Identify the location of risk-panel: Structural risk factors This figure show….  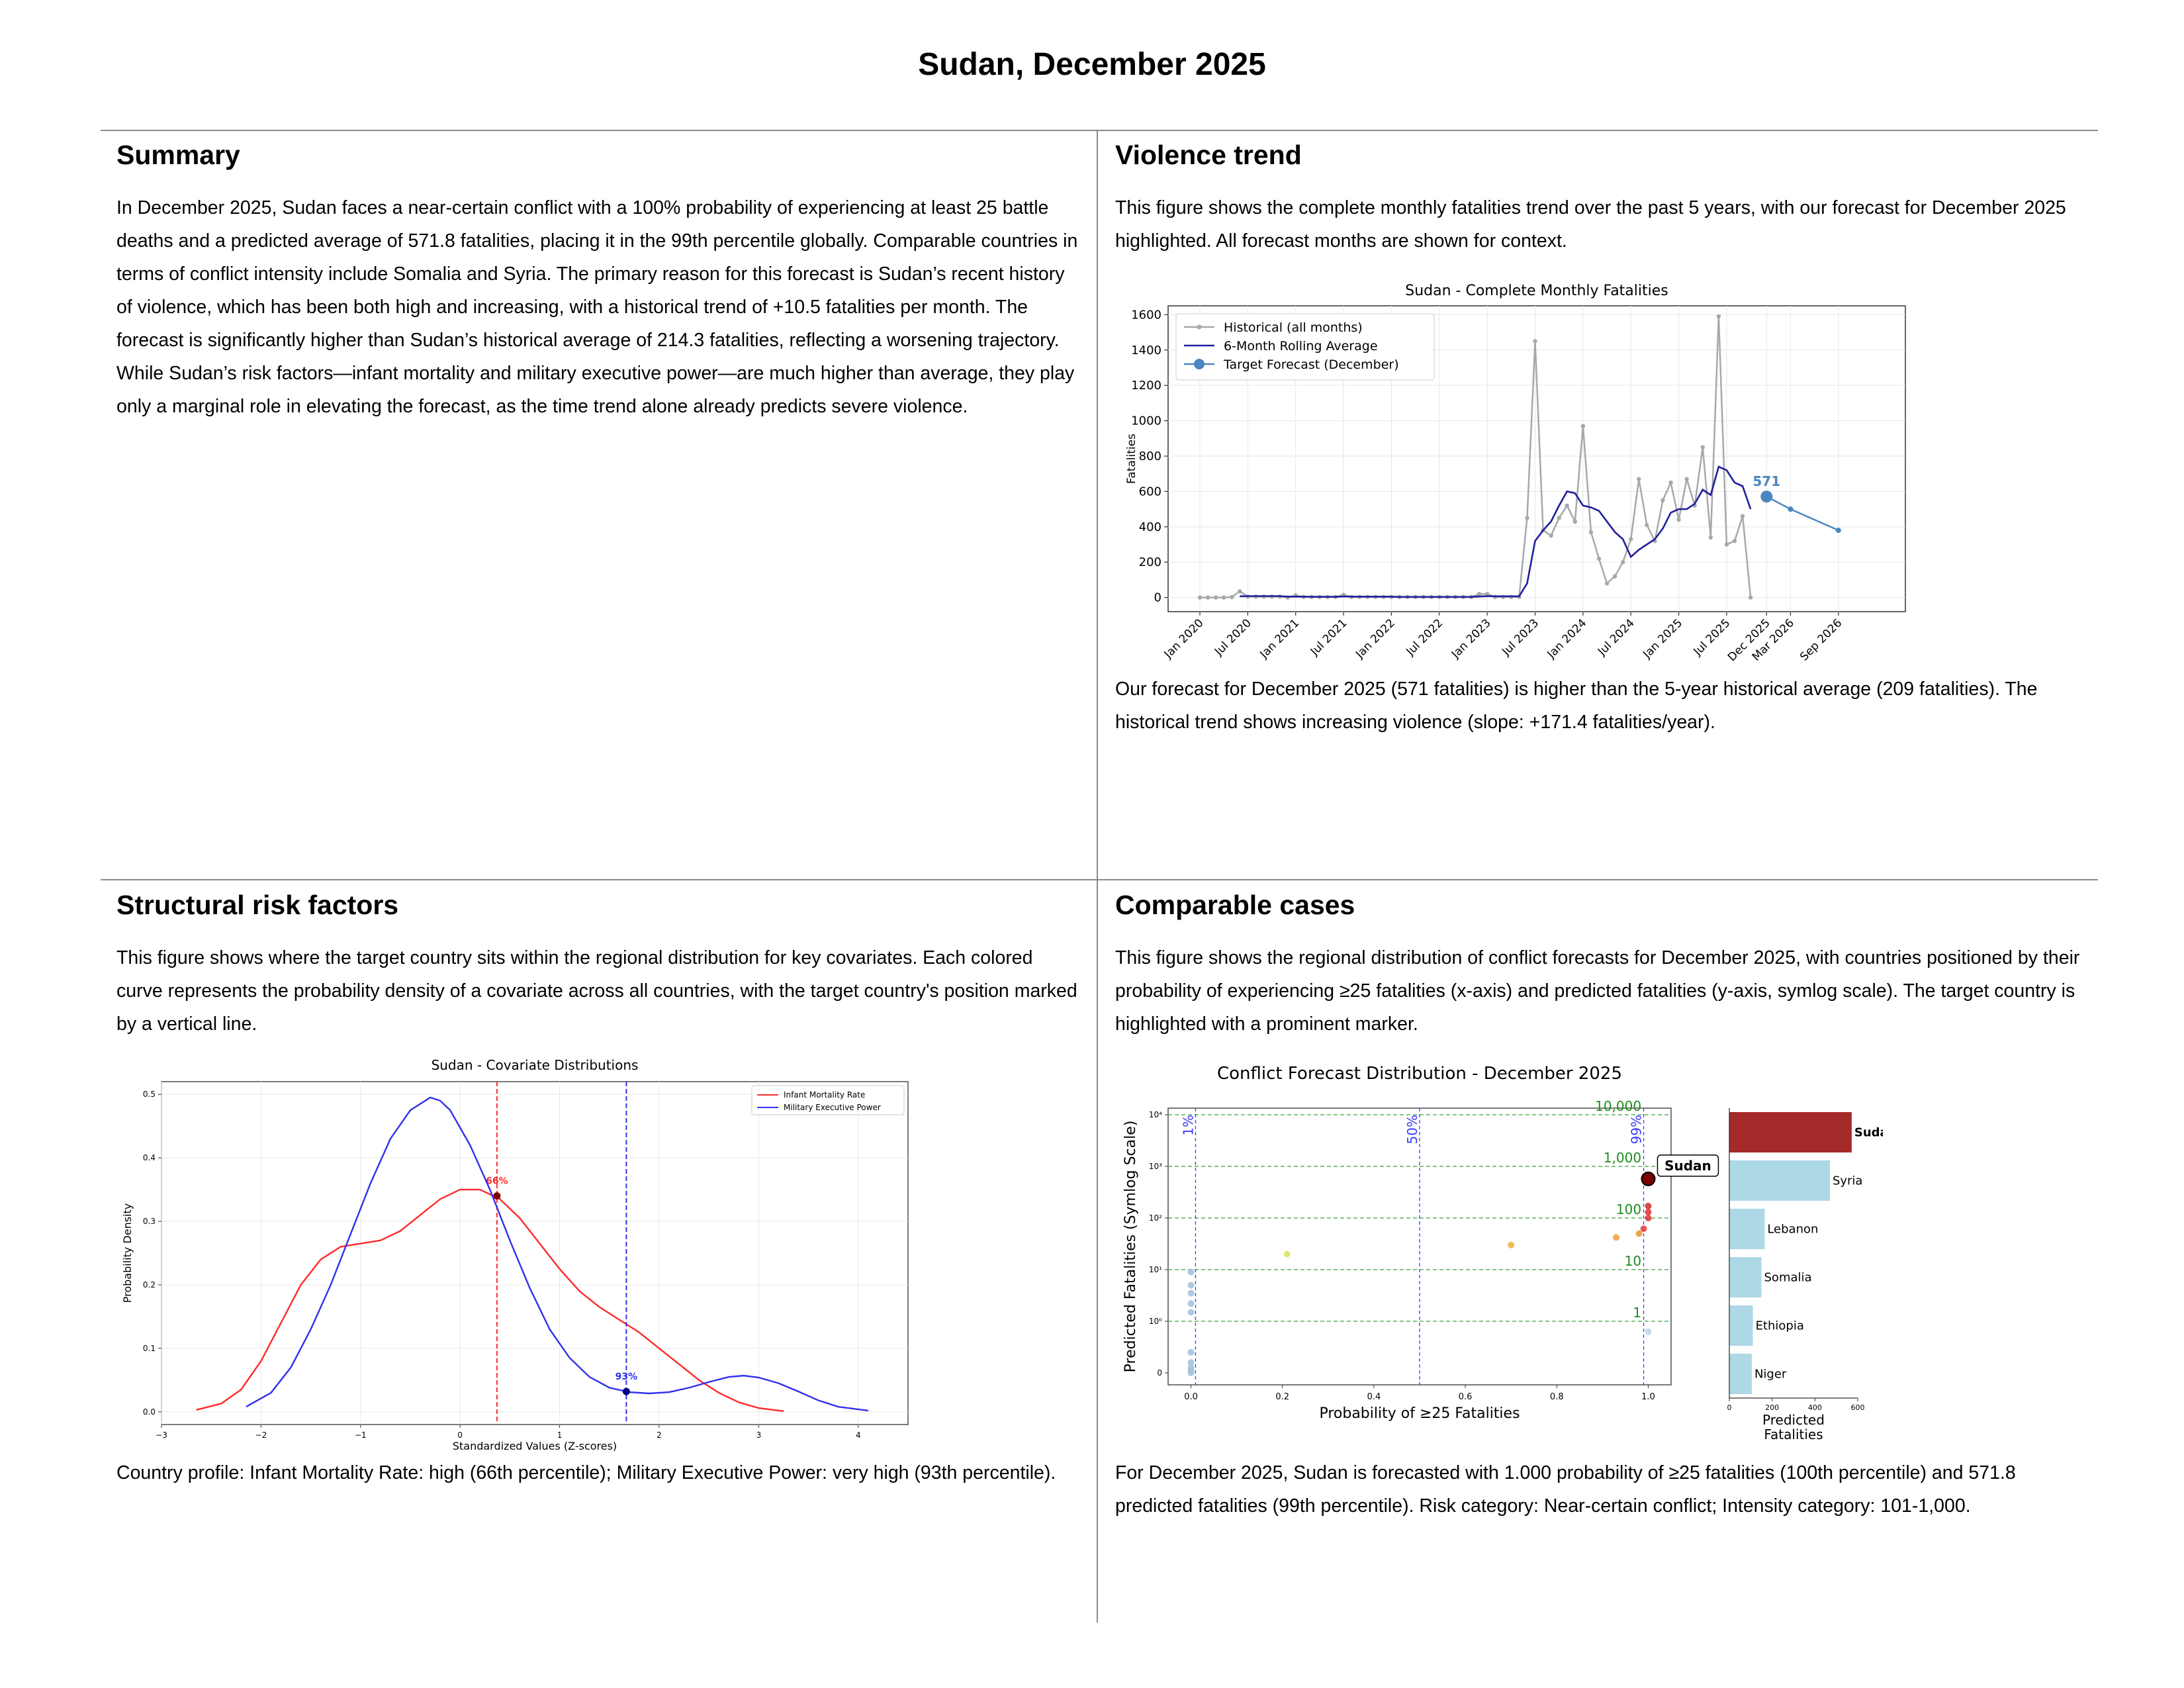
(599, 965).